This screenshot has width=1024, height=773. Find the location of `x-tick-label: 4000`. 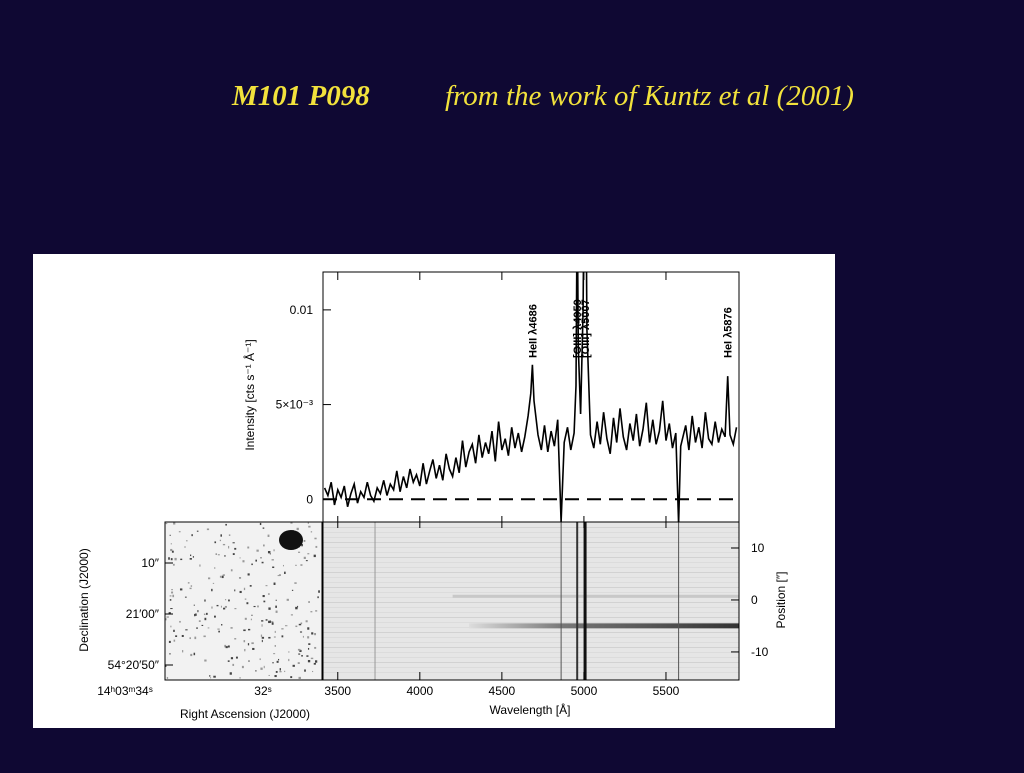

x-tick-label: 4000 is located at coordinates (419, 691).